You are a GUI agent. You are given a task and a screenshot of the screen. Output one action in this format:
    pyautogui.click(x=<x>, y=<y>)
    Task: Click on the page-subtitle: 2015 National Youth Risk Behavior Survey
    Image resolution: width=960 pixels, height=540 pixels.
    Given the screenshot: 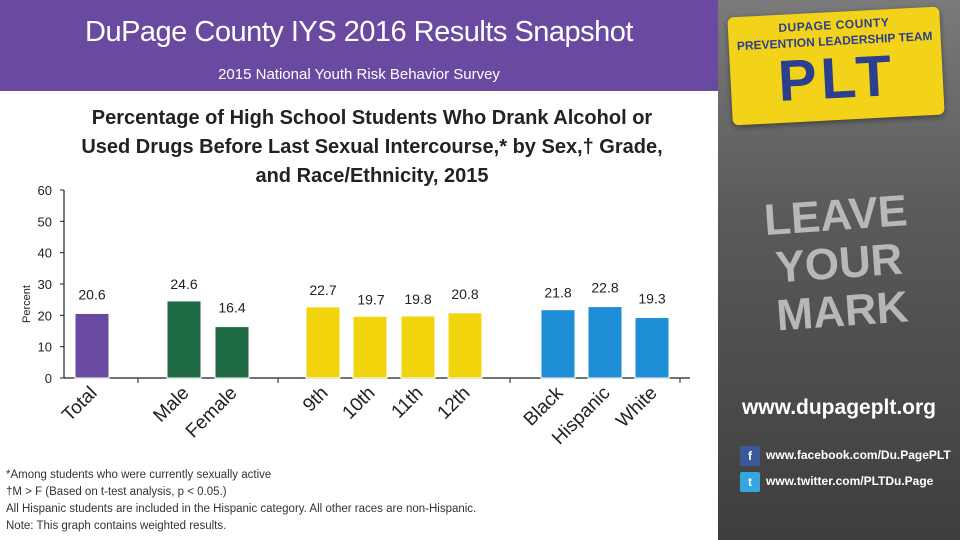 What is the action you would take?
    pyautogui.click(x=359, y=74)
    